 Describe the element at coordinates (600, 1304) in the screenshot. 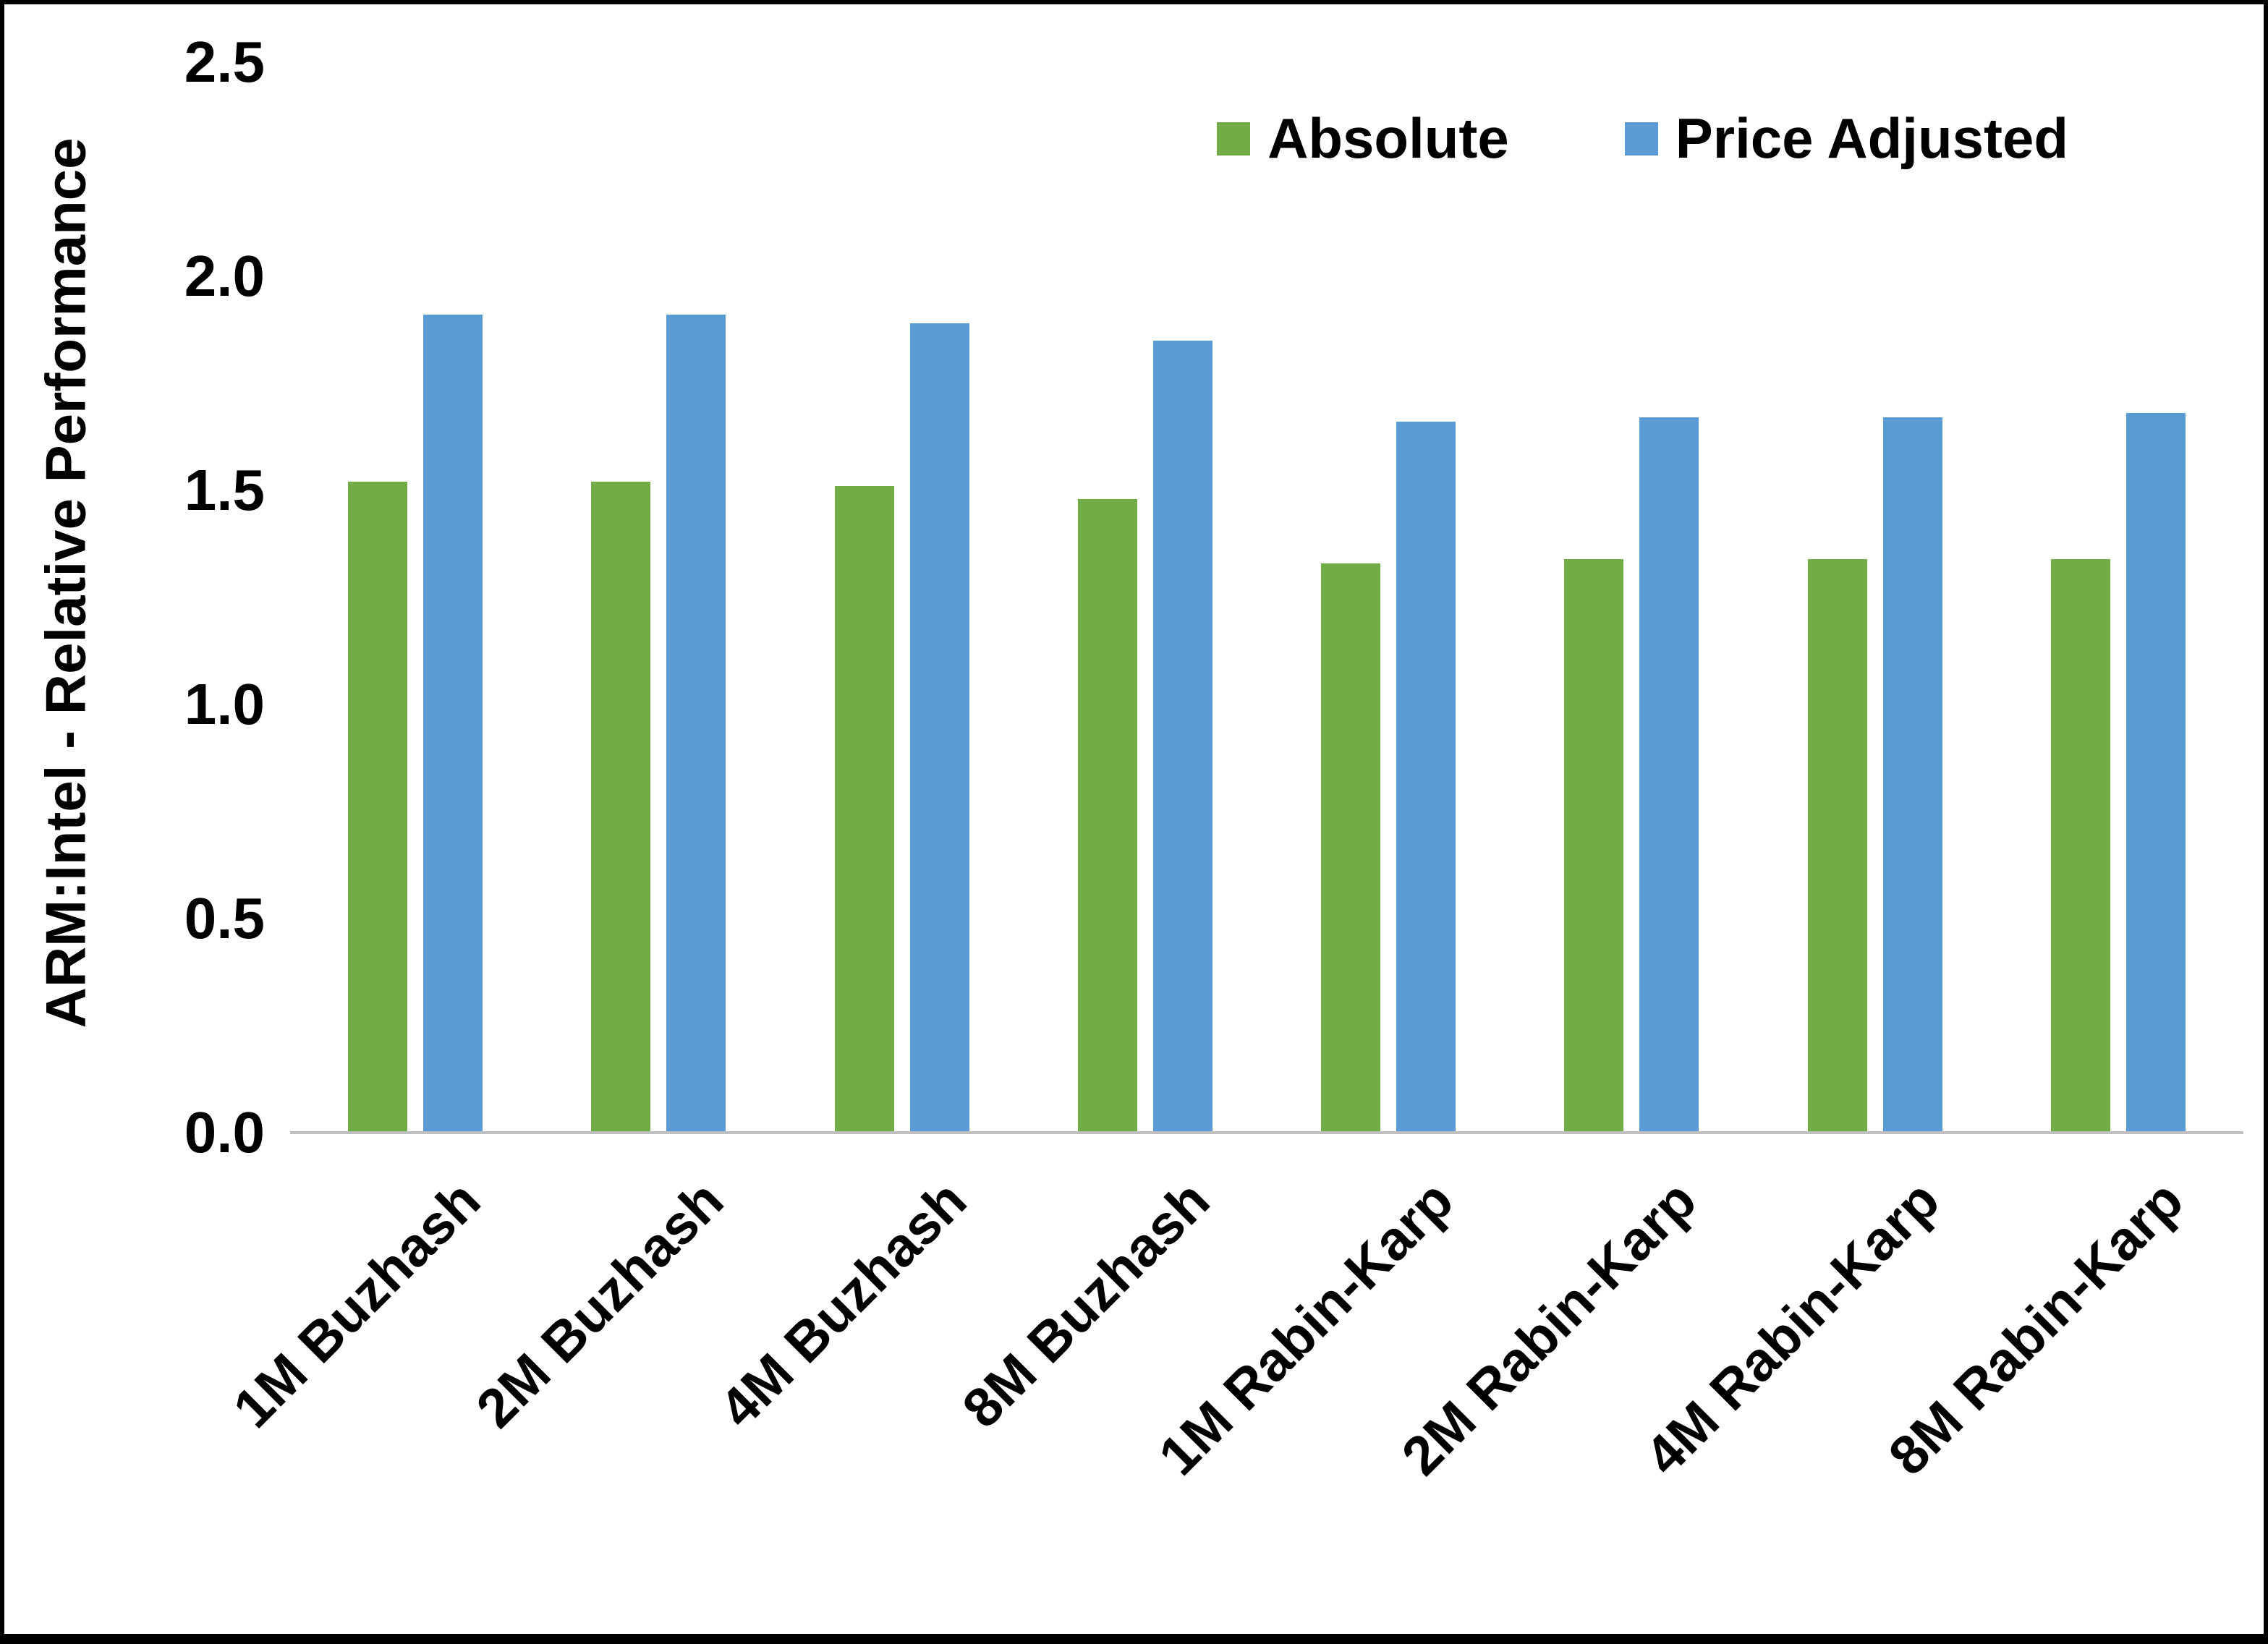

I see `x-tick-label: 2M Buzhash` at that location.